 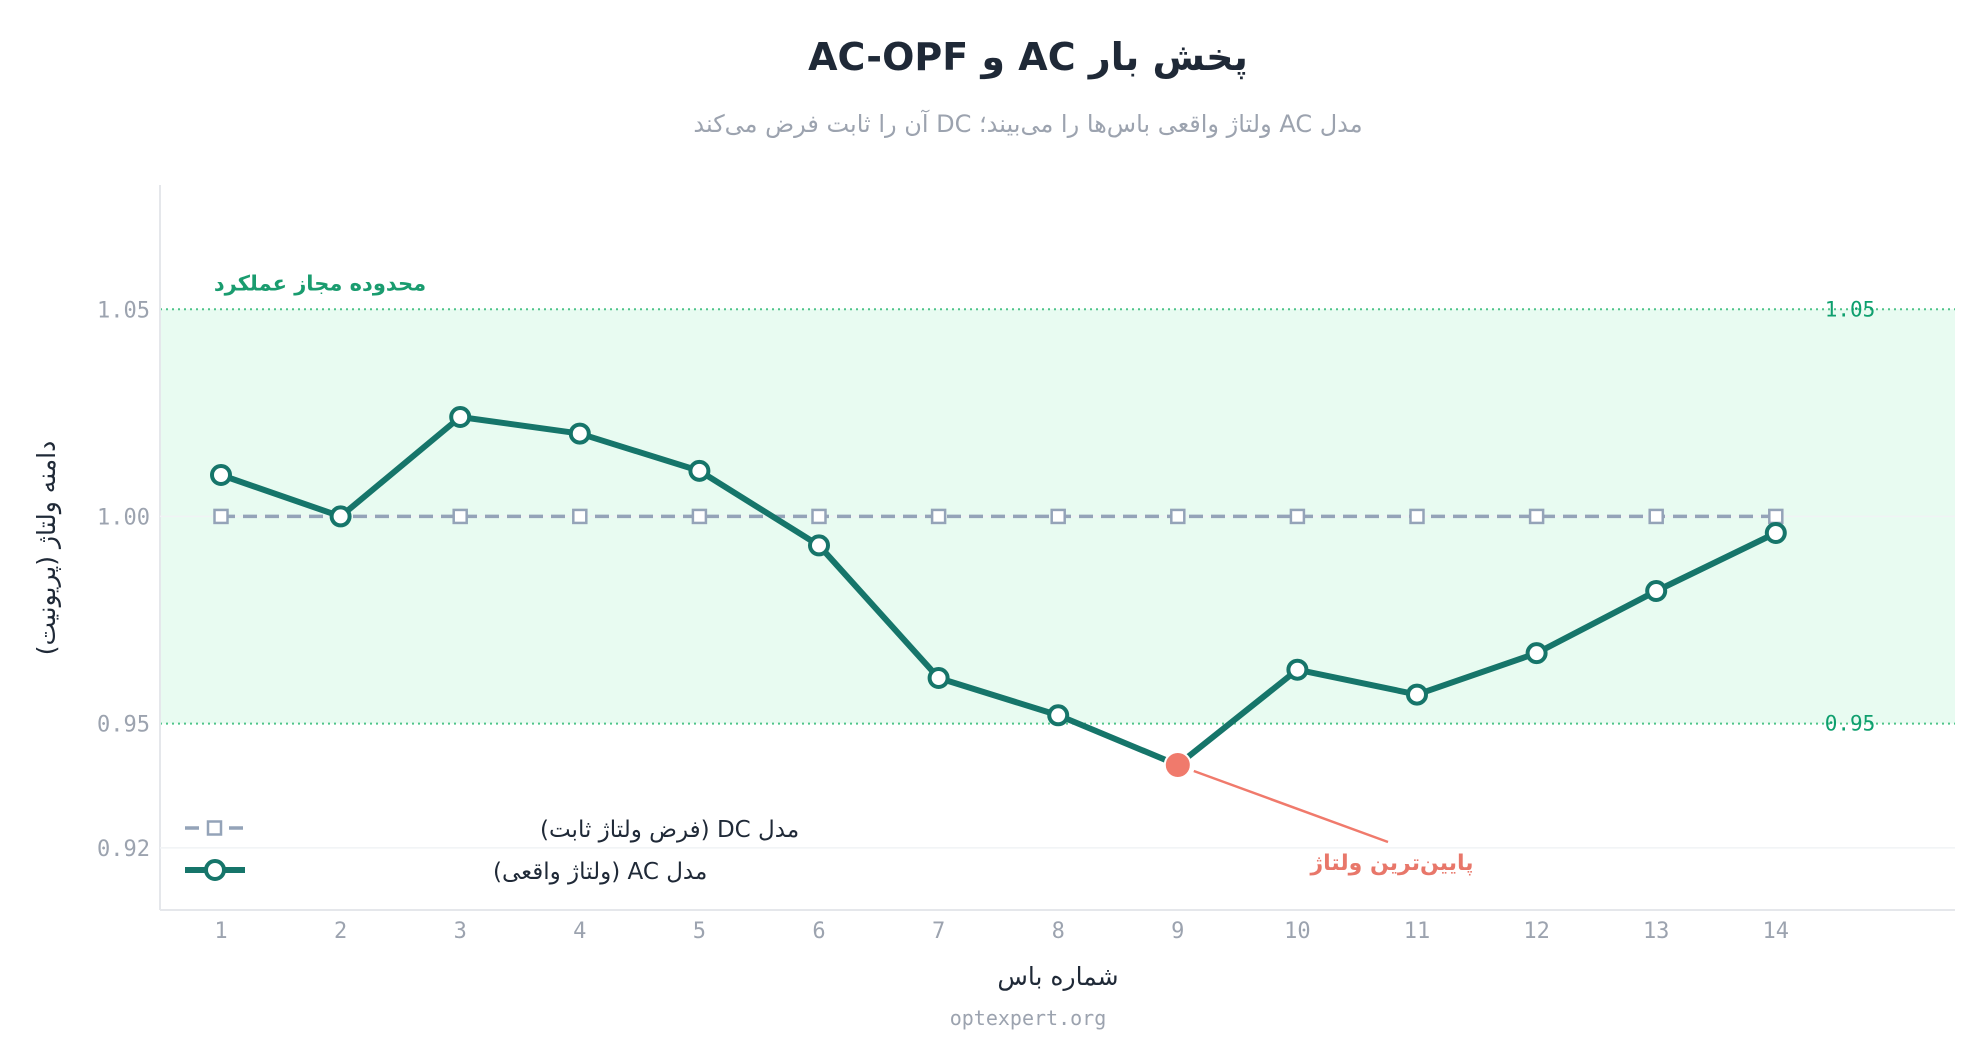 What do you see at coordinates (1536, 931) in the screenshot?
I see `x-tick-label: 12` at bounding box center [1536, 931].